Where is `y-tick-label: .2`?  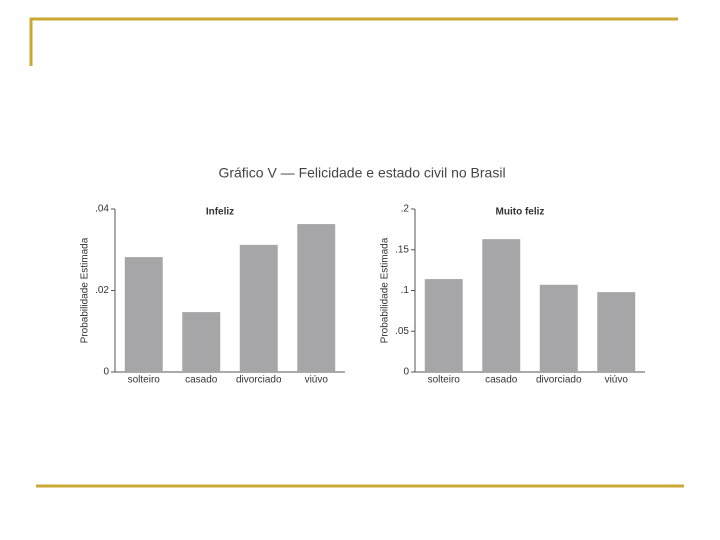
y-tick-label: .2 is located at coordinates (405, 209).